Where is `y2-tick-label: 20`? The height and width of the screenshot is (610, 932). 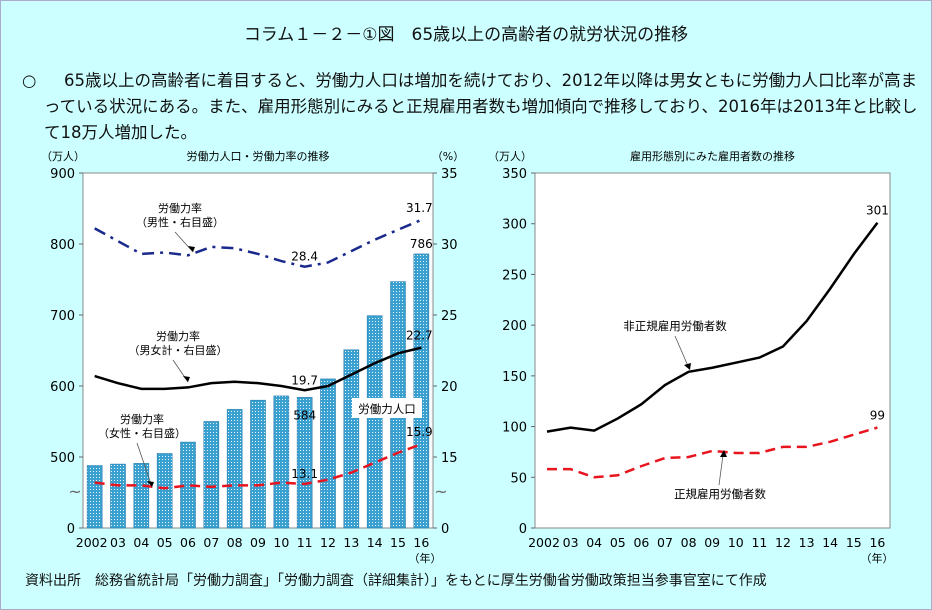
y2-tick-label: 20 is located at coordinates (449, 387).